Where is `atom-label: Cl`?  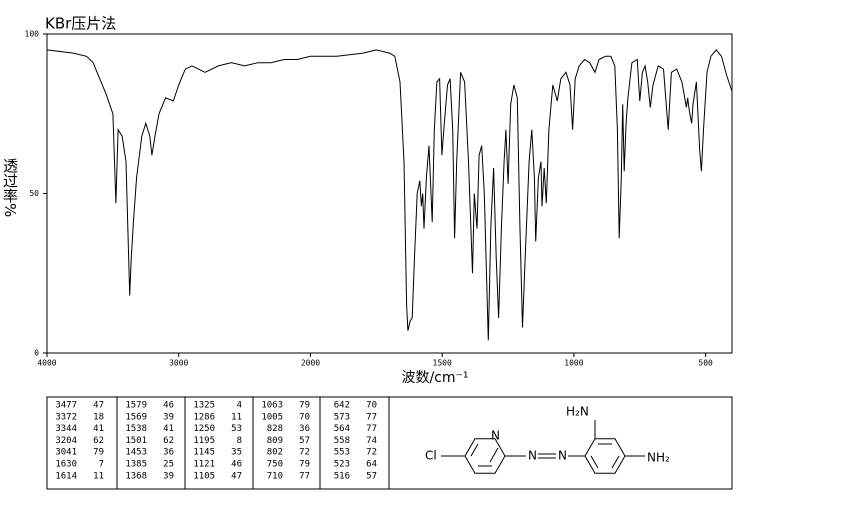
atom-label: Cl is located at coordinates (431, 456).